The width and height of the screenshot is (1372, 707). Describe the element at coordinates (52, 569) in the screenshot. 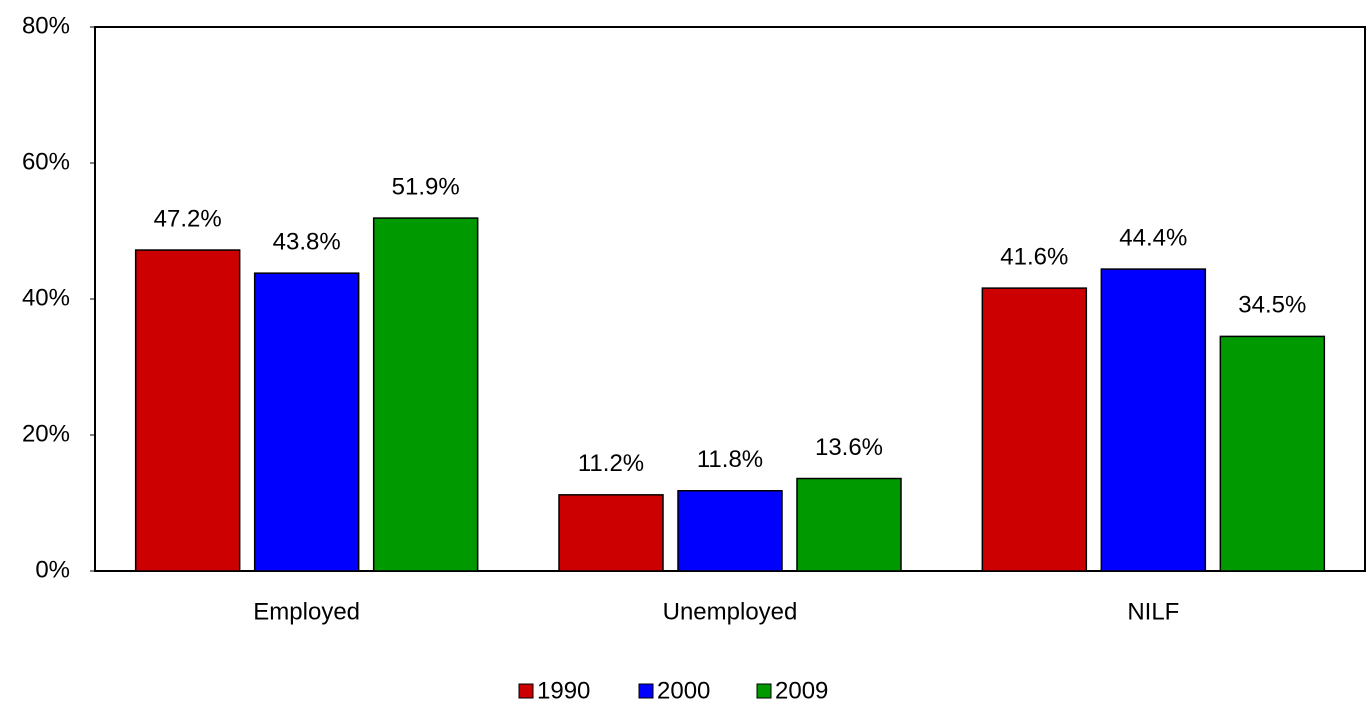

I see `y-tick-label: 0%` at that location.